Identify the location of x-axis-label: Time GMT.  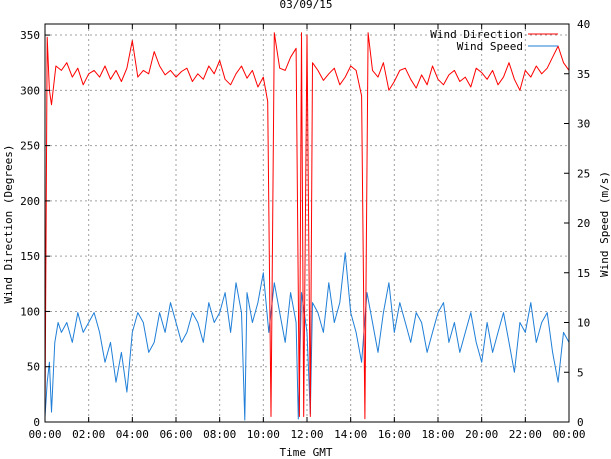
(306, 452).